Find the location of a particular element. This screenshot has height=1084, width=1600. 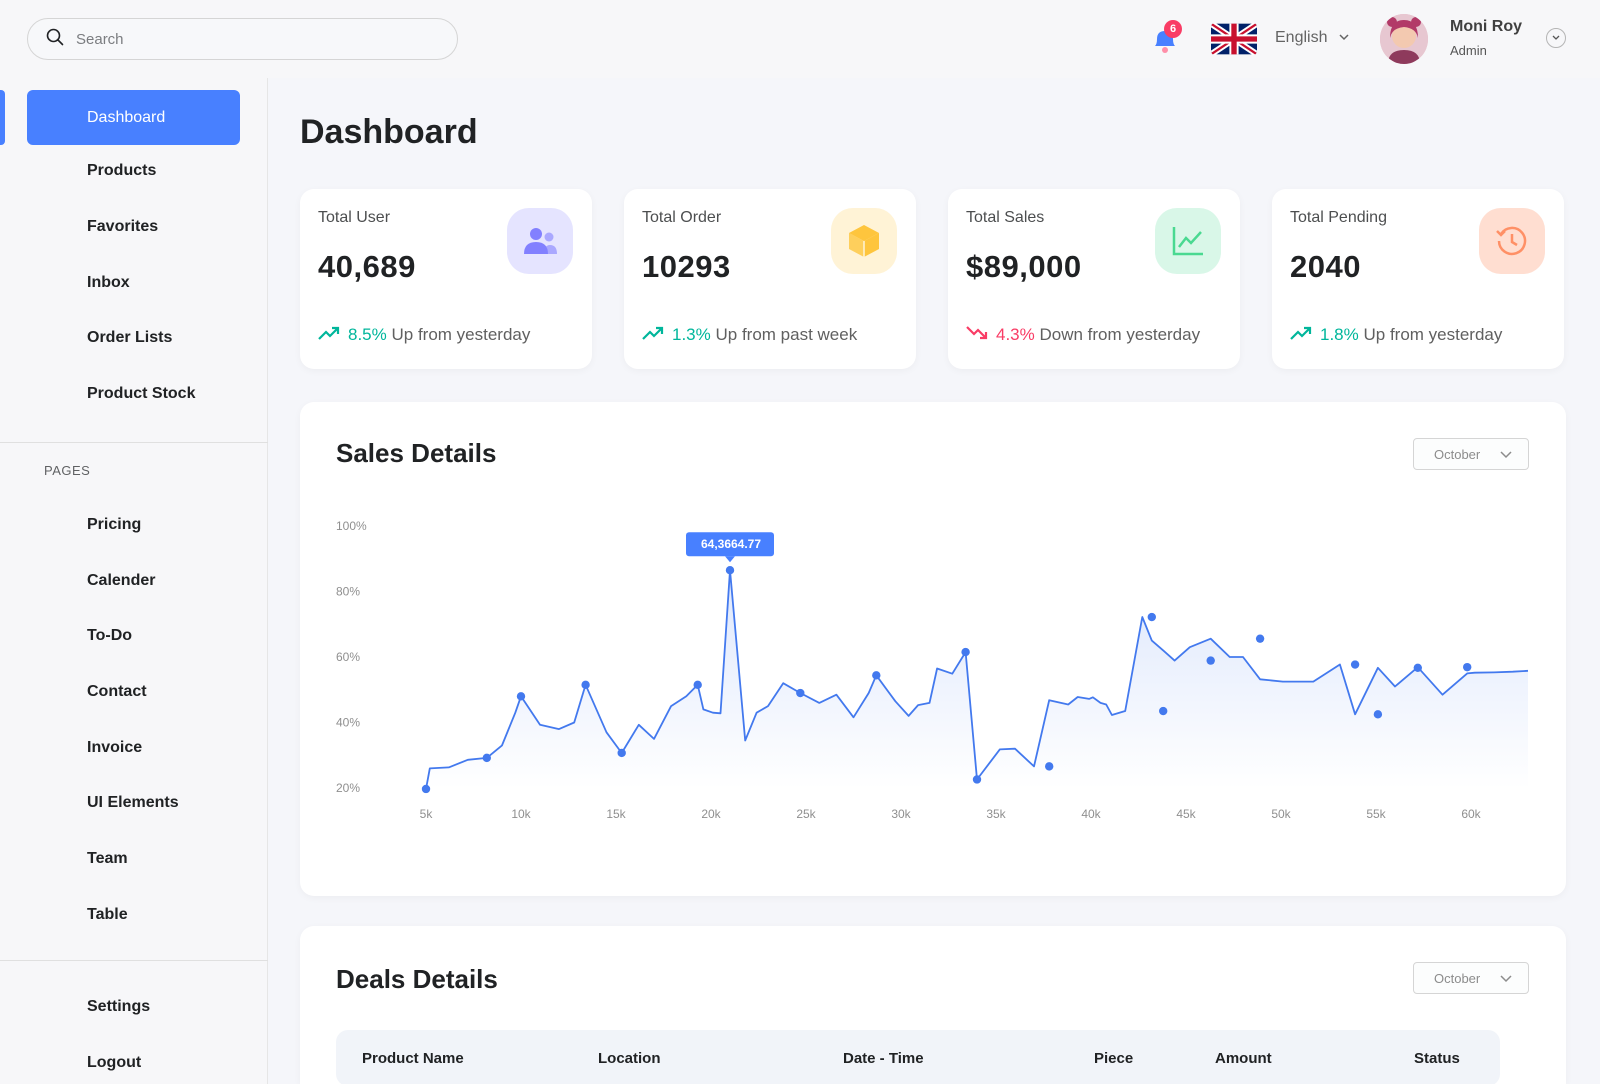

search-input is located at coordinates (256, 39).